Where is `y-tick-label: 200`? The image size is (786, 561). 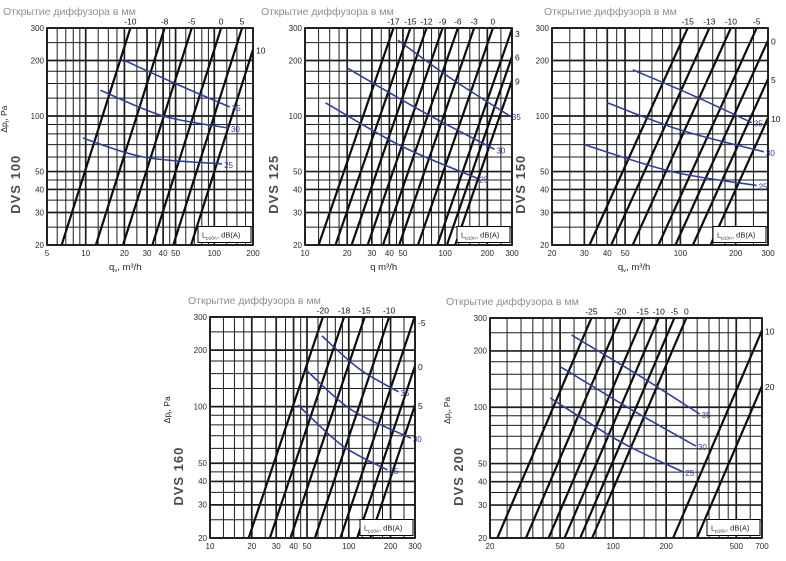
y-tick-label: 200 is located at coordinates (38, 60).